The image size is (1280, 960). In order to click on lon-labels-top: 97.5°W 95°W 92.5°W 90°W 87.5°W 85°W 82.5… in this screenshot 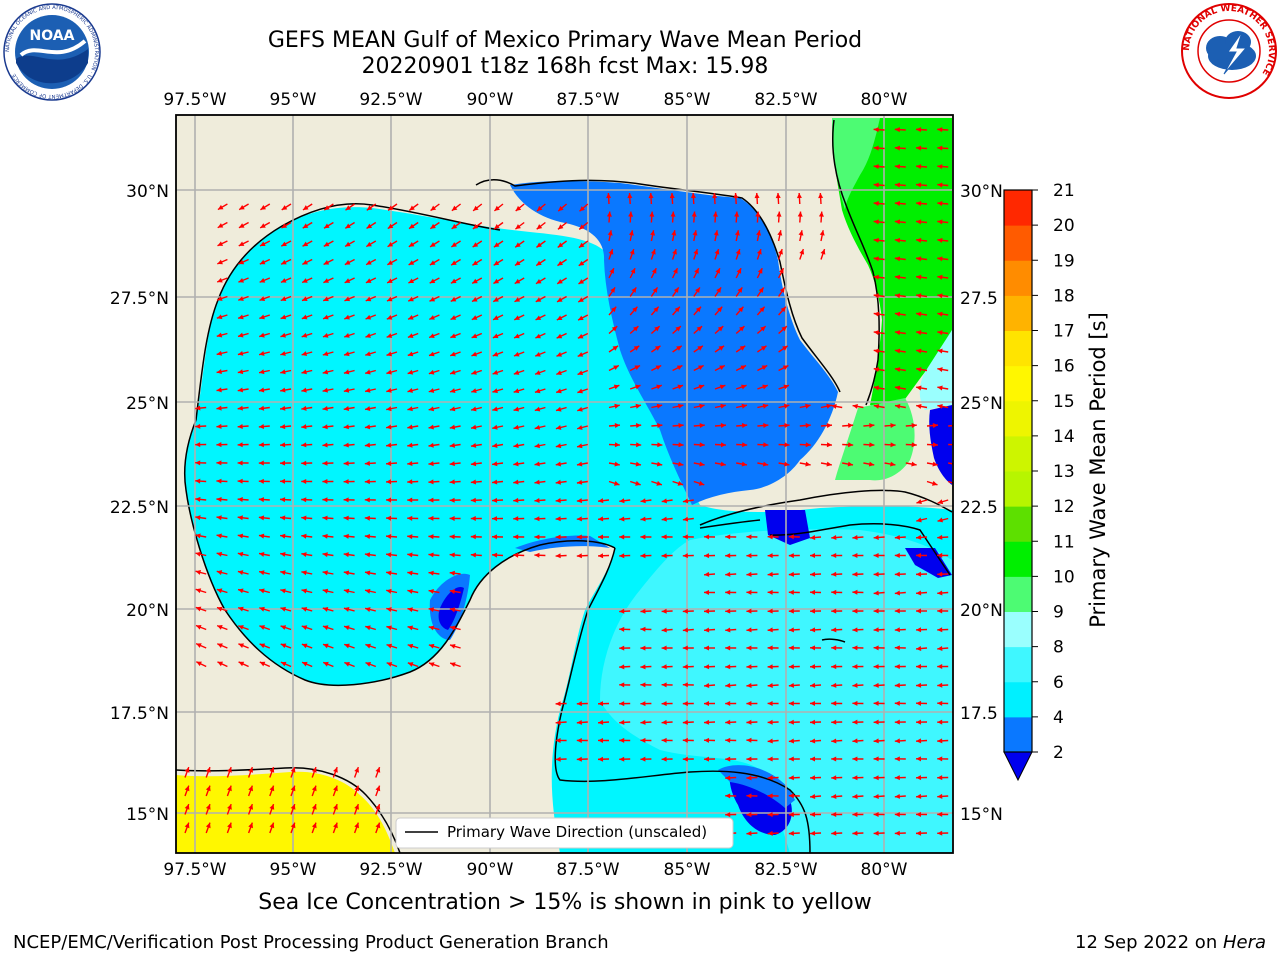, I will do `click(535, 100)`.